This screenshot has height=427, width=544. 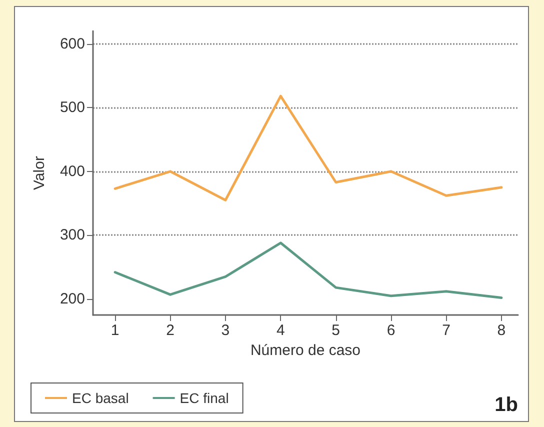 What do you see at coordinates (305, 350) in the screenshot?
I see `x-axis-title: Número de caso` at bounding box center [305, 350].